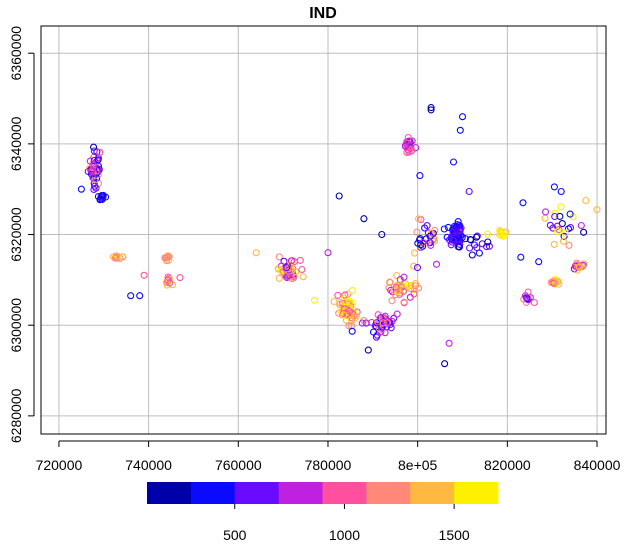 The width and height of the screenshot is (625, 545). I want to click on x-tick-label: 840000, so click(597, 465).